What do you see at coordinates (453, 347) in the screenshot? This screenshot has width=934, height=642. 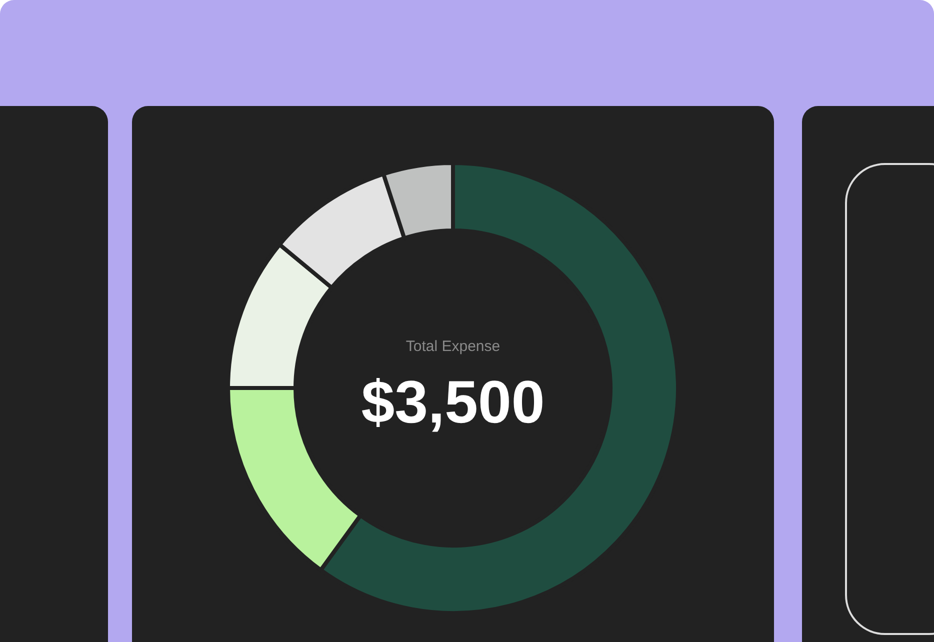 I see `text: Total Expense` at bounding box center [453, 347].